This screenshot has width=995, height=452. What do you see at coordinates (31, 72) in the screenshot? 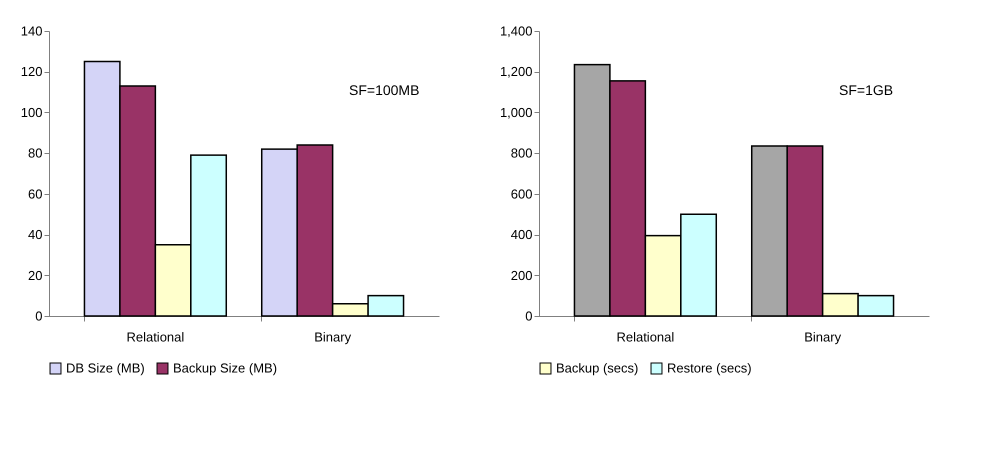
I see `y-tick-label: 120` at bounding box center [31, 72].